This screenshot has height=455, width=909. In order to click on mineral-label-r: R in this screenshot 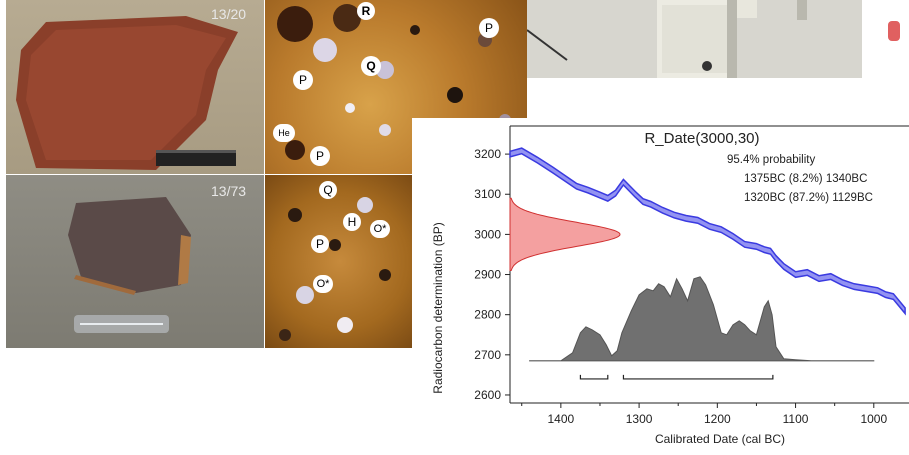, I will do `click(366, 11)`.